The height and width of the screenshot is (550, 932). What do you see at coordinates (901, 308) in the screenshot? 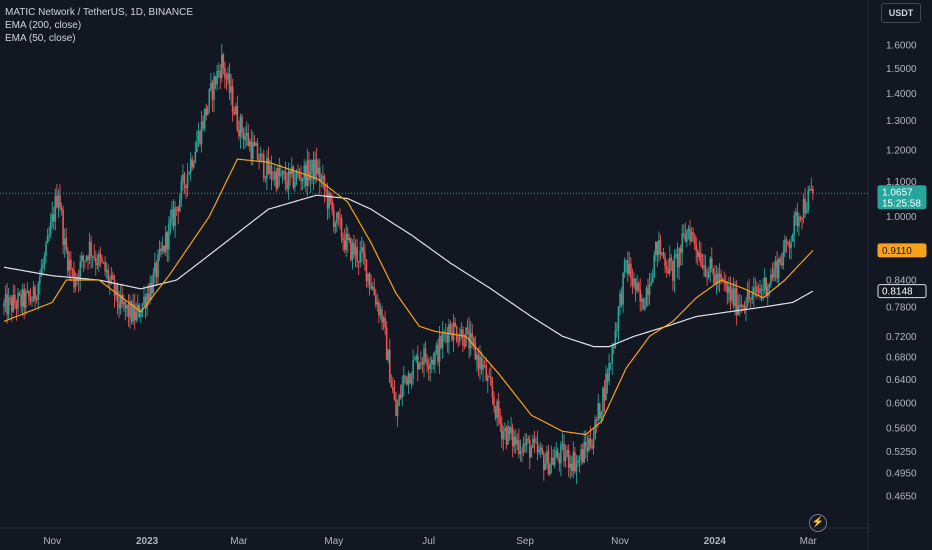
I see `y-tick-label: 0.7800` at bounding box center [901, 308].